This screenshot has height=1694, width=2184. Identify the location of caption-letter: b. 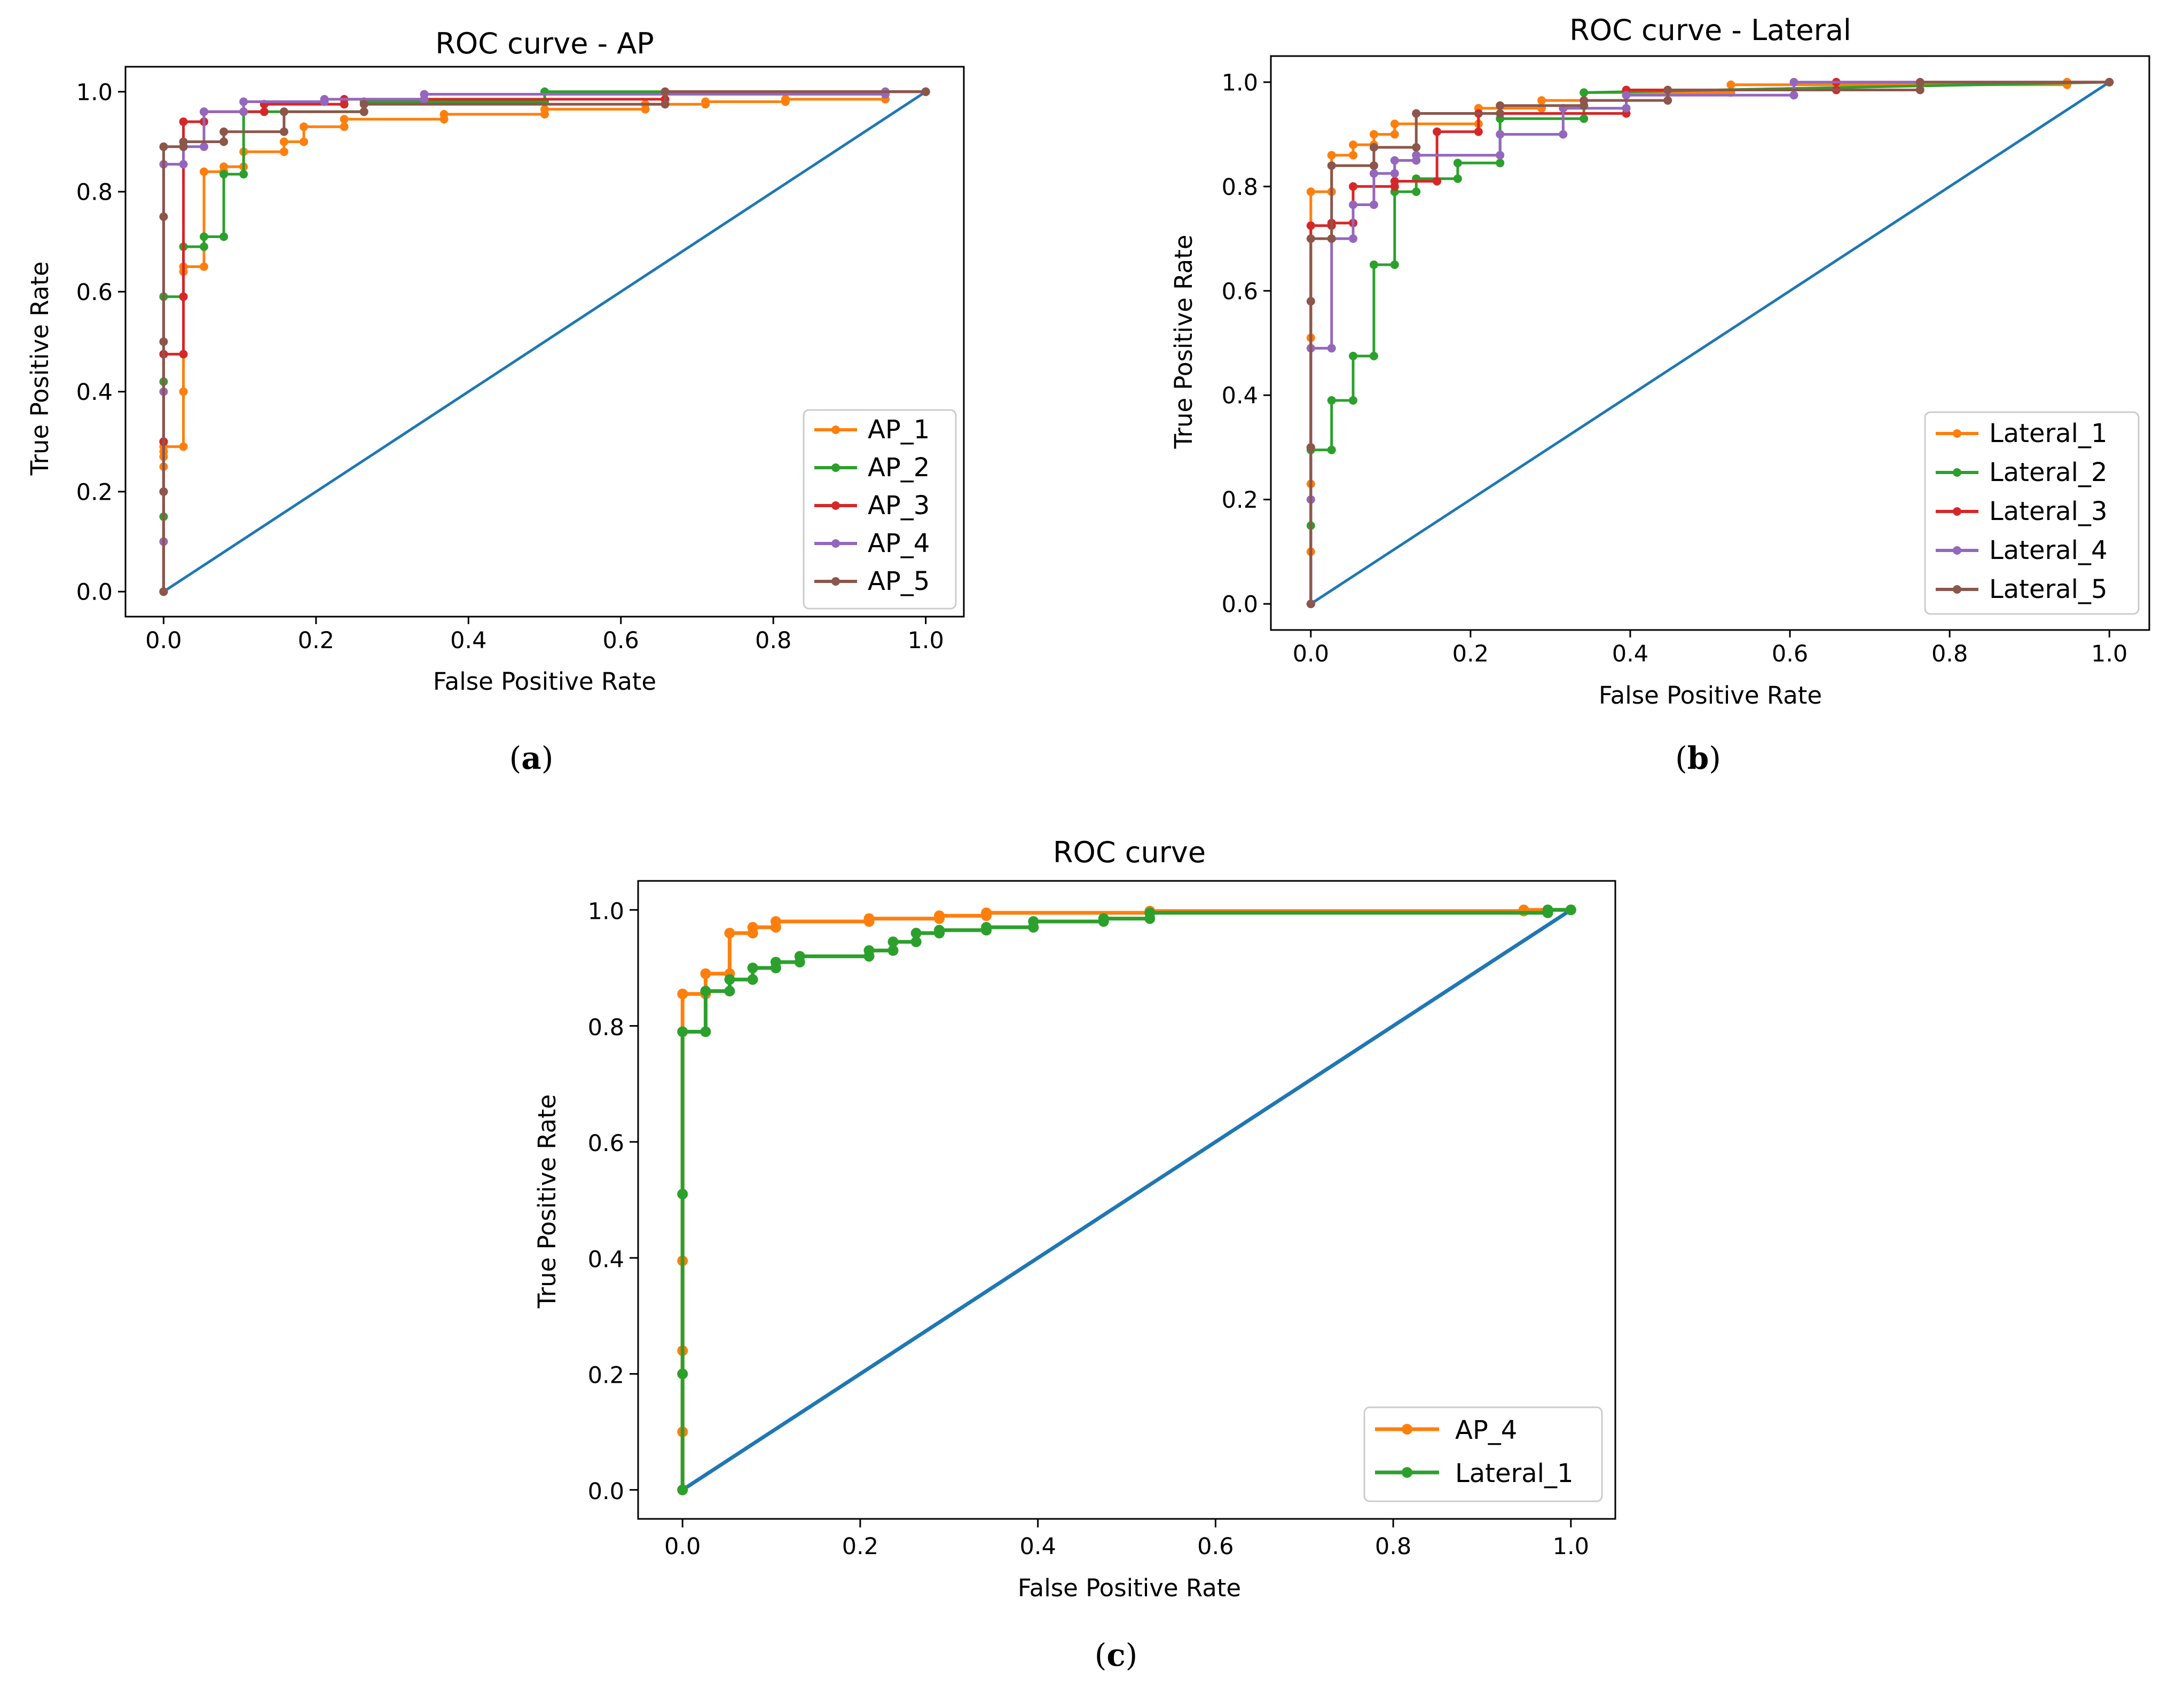
(1698, 758).